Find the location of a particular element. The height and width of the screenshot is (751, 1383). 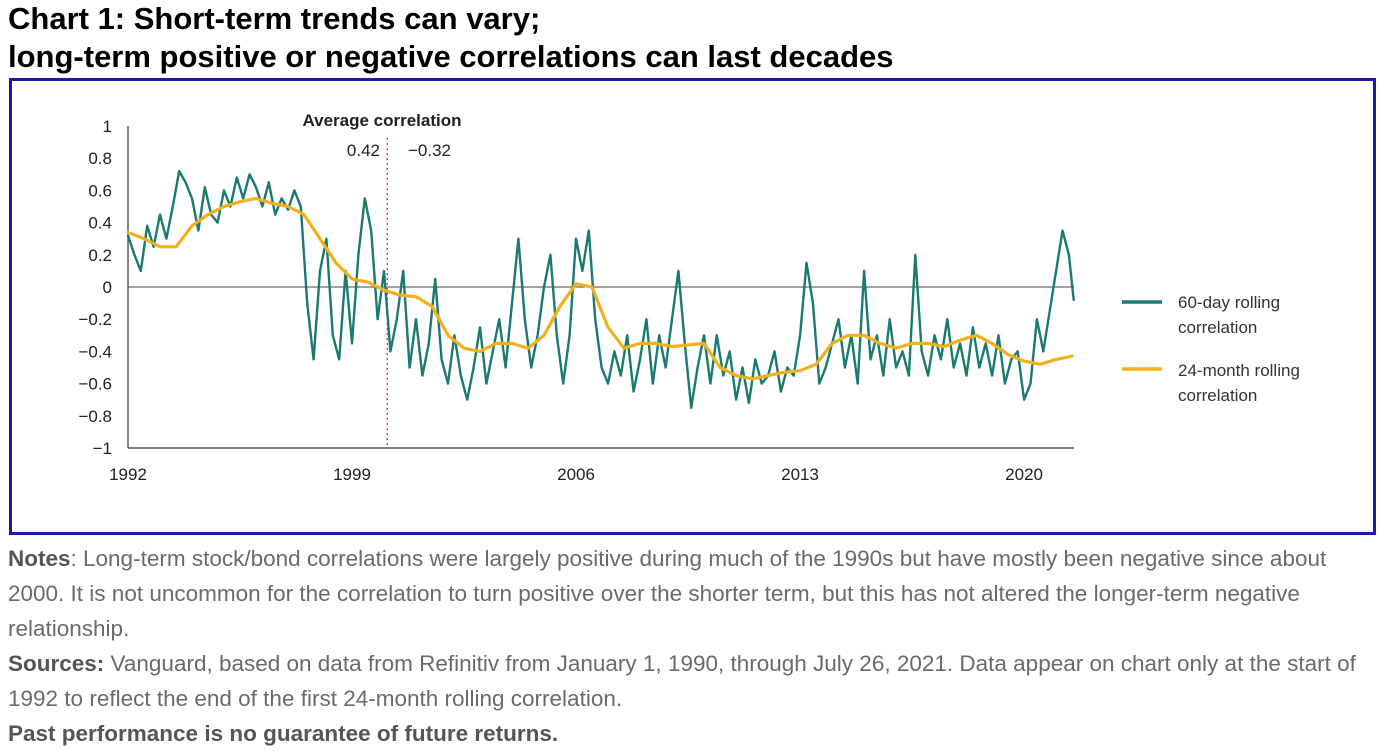

y-tick-label: −0.4 is located at coordinates (95, 351).